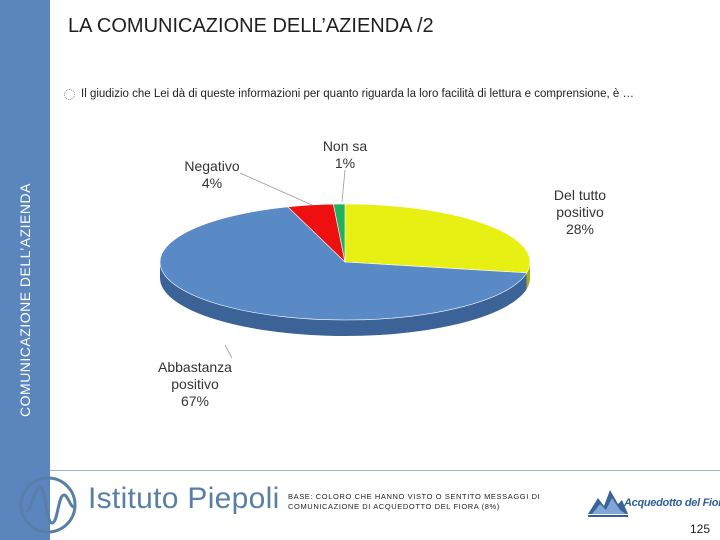 The height and width of the screenshot is (540, 720). What do you see at coordinates (345, 146) in the screenshot?
I see `slice-label-non-sa: Non sa` at bounding box center [345, 146].